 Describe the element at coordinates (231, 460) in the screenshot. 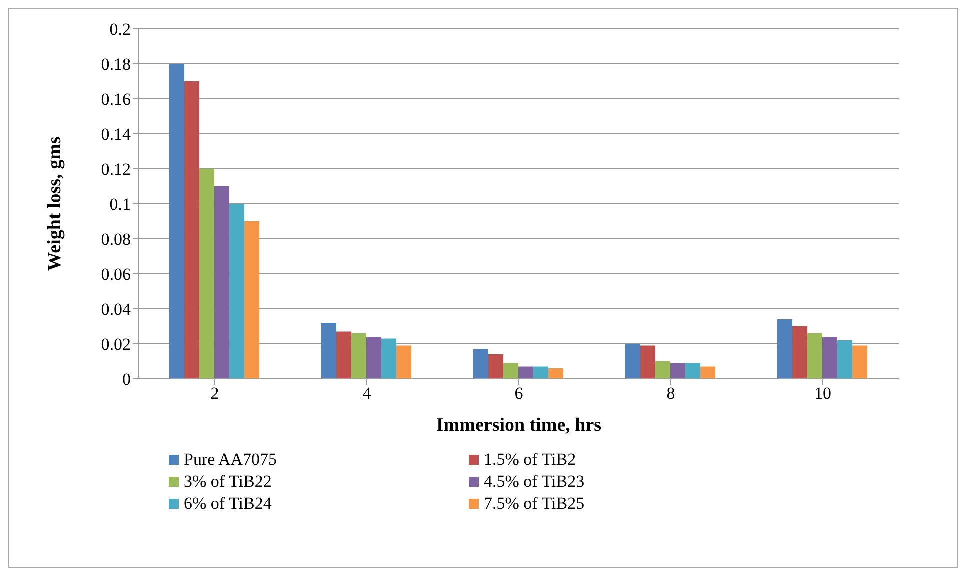

I see `legend-label: Pure AA7075` at that location.